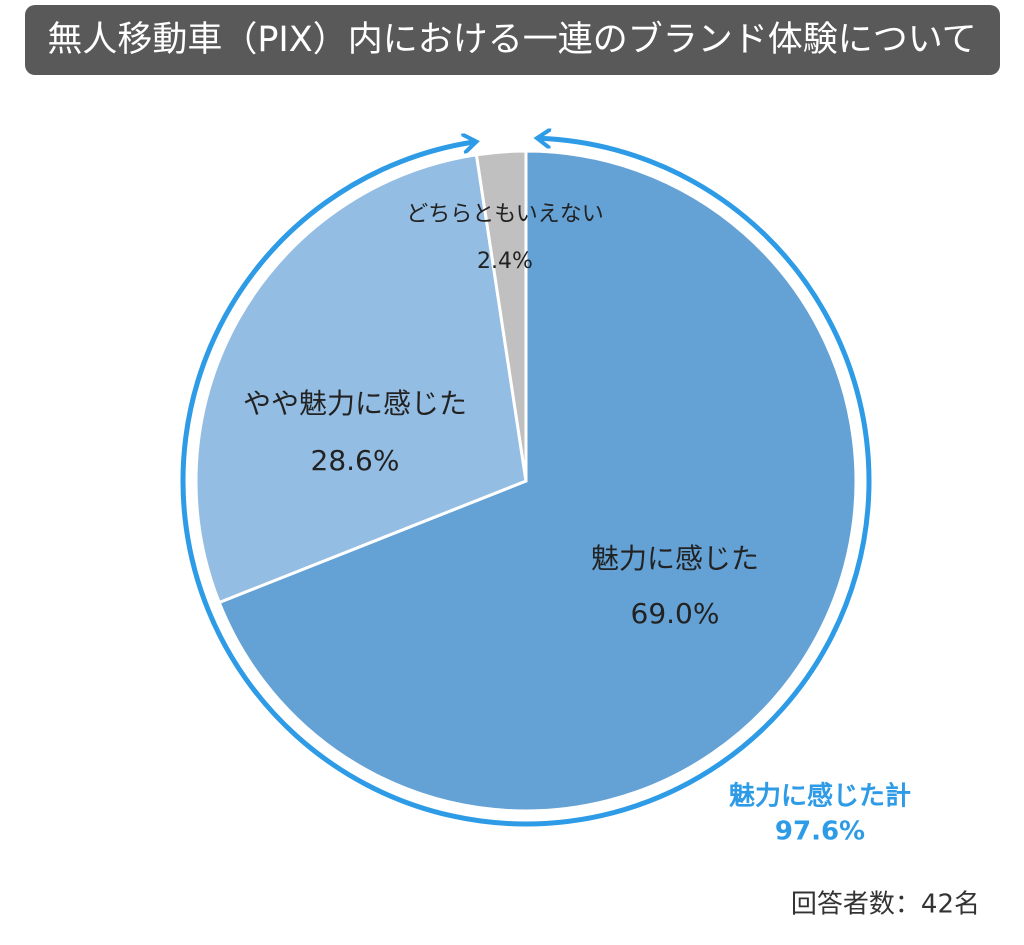  I want to click on note: 回答者数：42名, so click(885, 905).